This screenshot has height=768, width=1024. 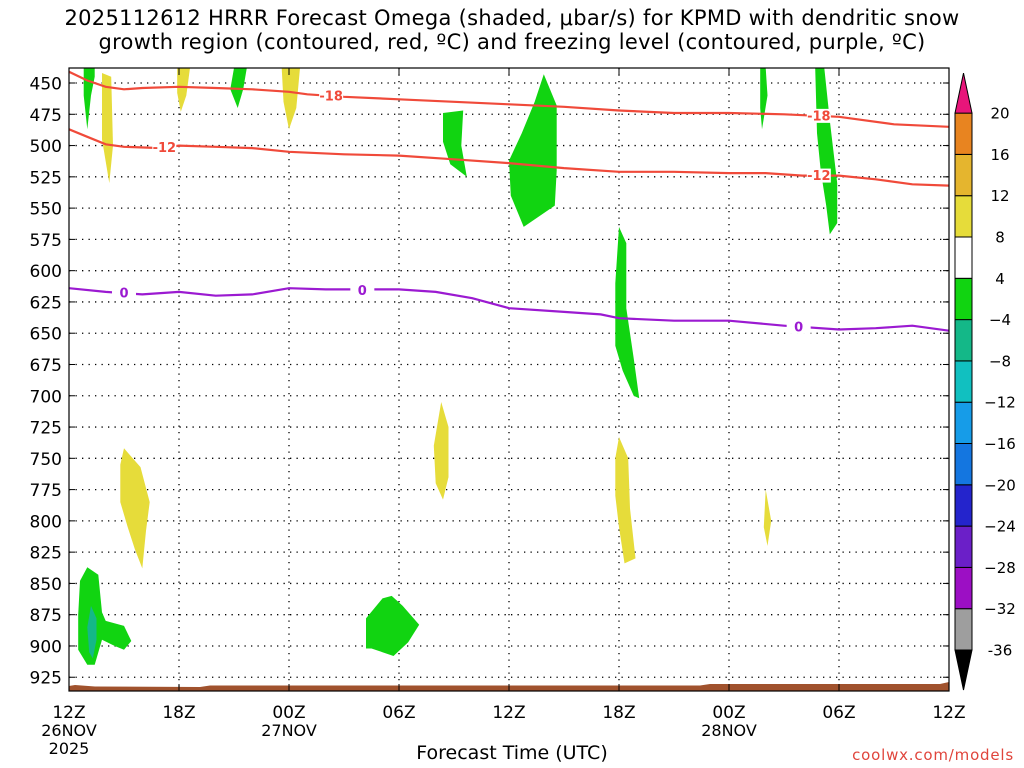 I want to click on colorbar-label: -36, so click(x=1000, y=651).